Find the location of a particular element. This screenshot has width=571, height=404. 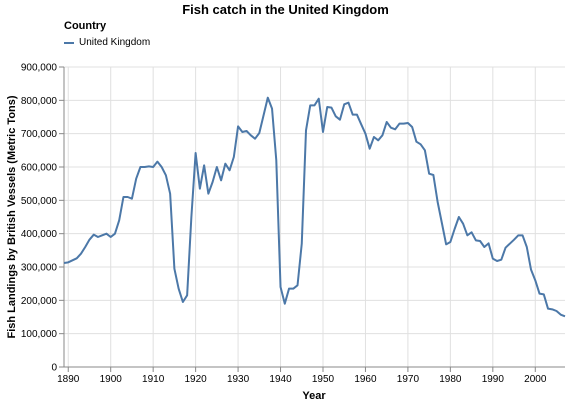

y-tick-label: 200,000 is located at coordinates (39, 301).